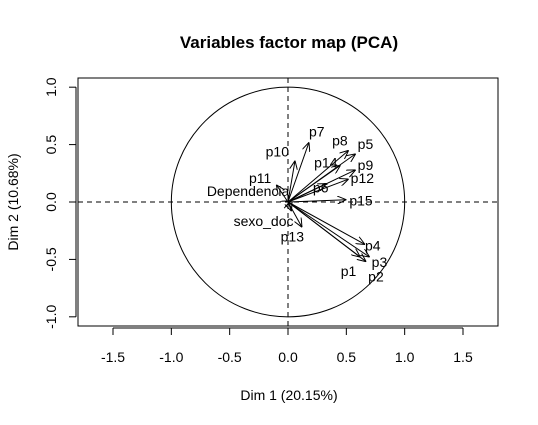 The image size is (538, 425). I want to click on x-tick-label: 0.5, so click(347, 357).